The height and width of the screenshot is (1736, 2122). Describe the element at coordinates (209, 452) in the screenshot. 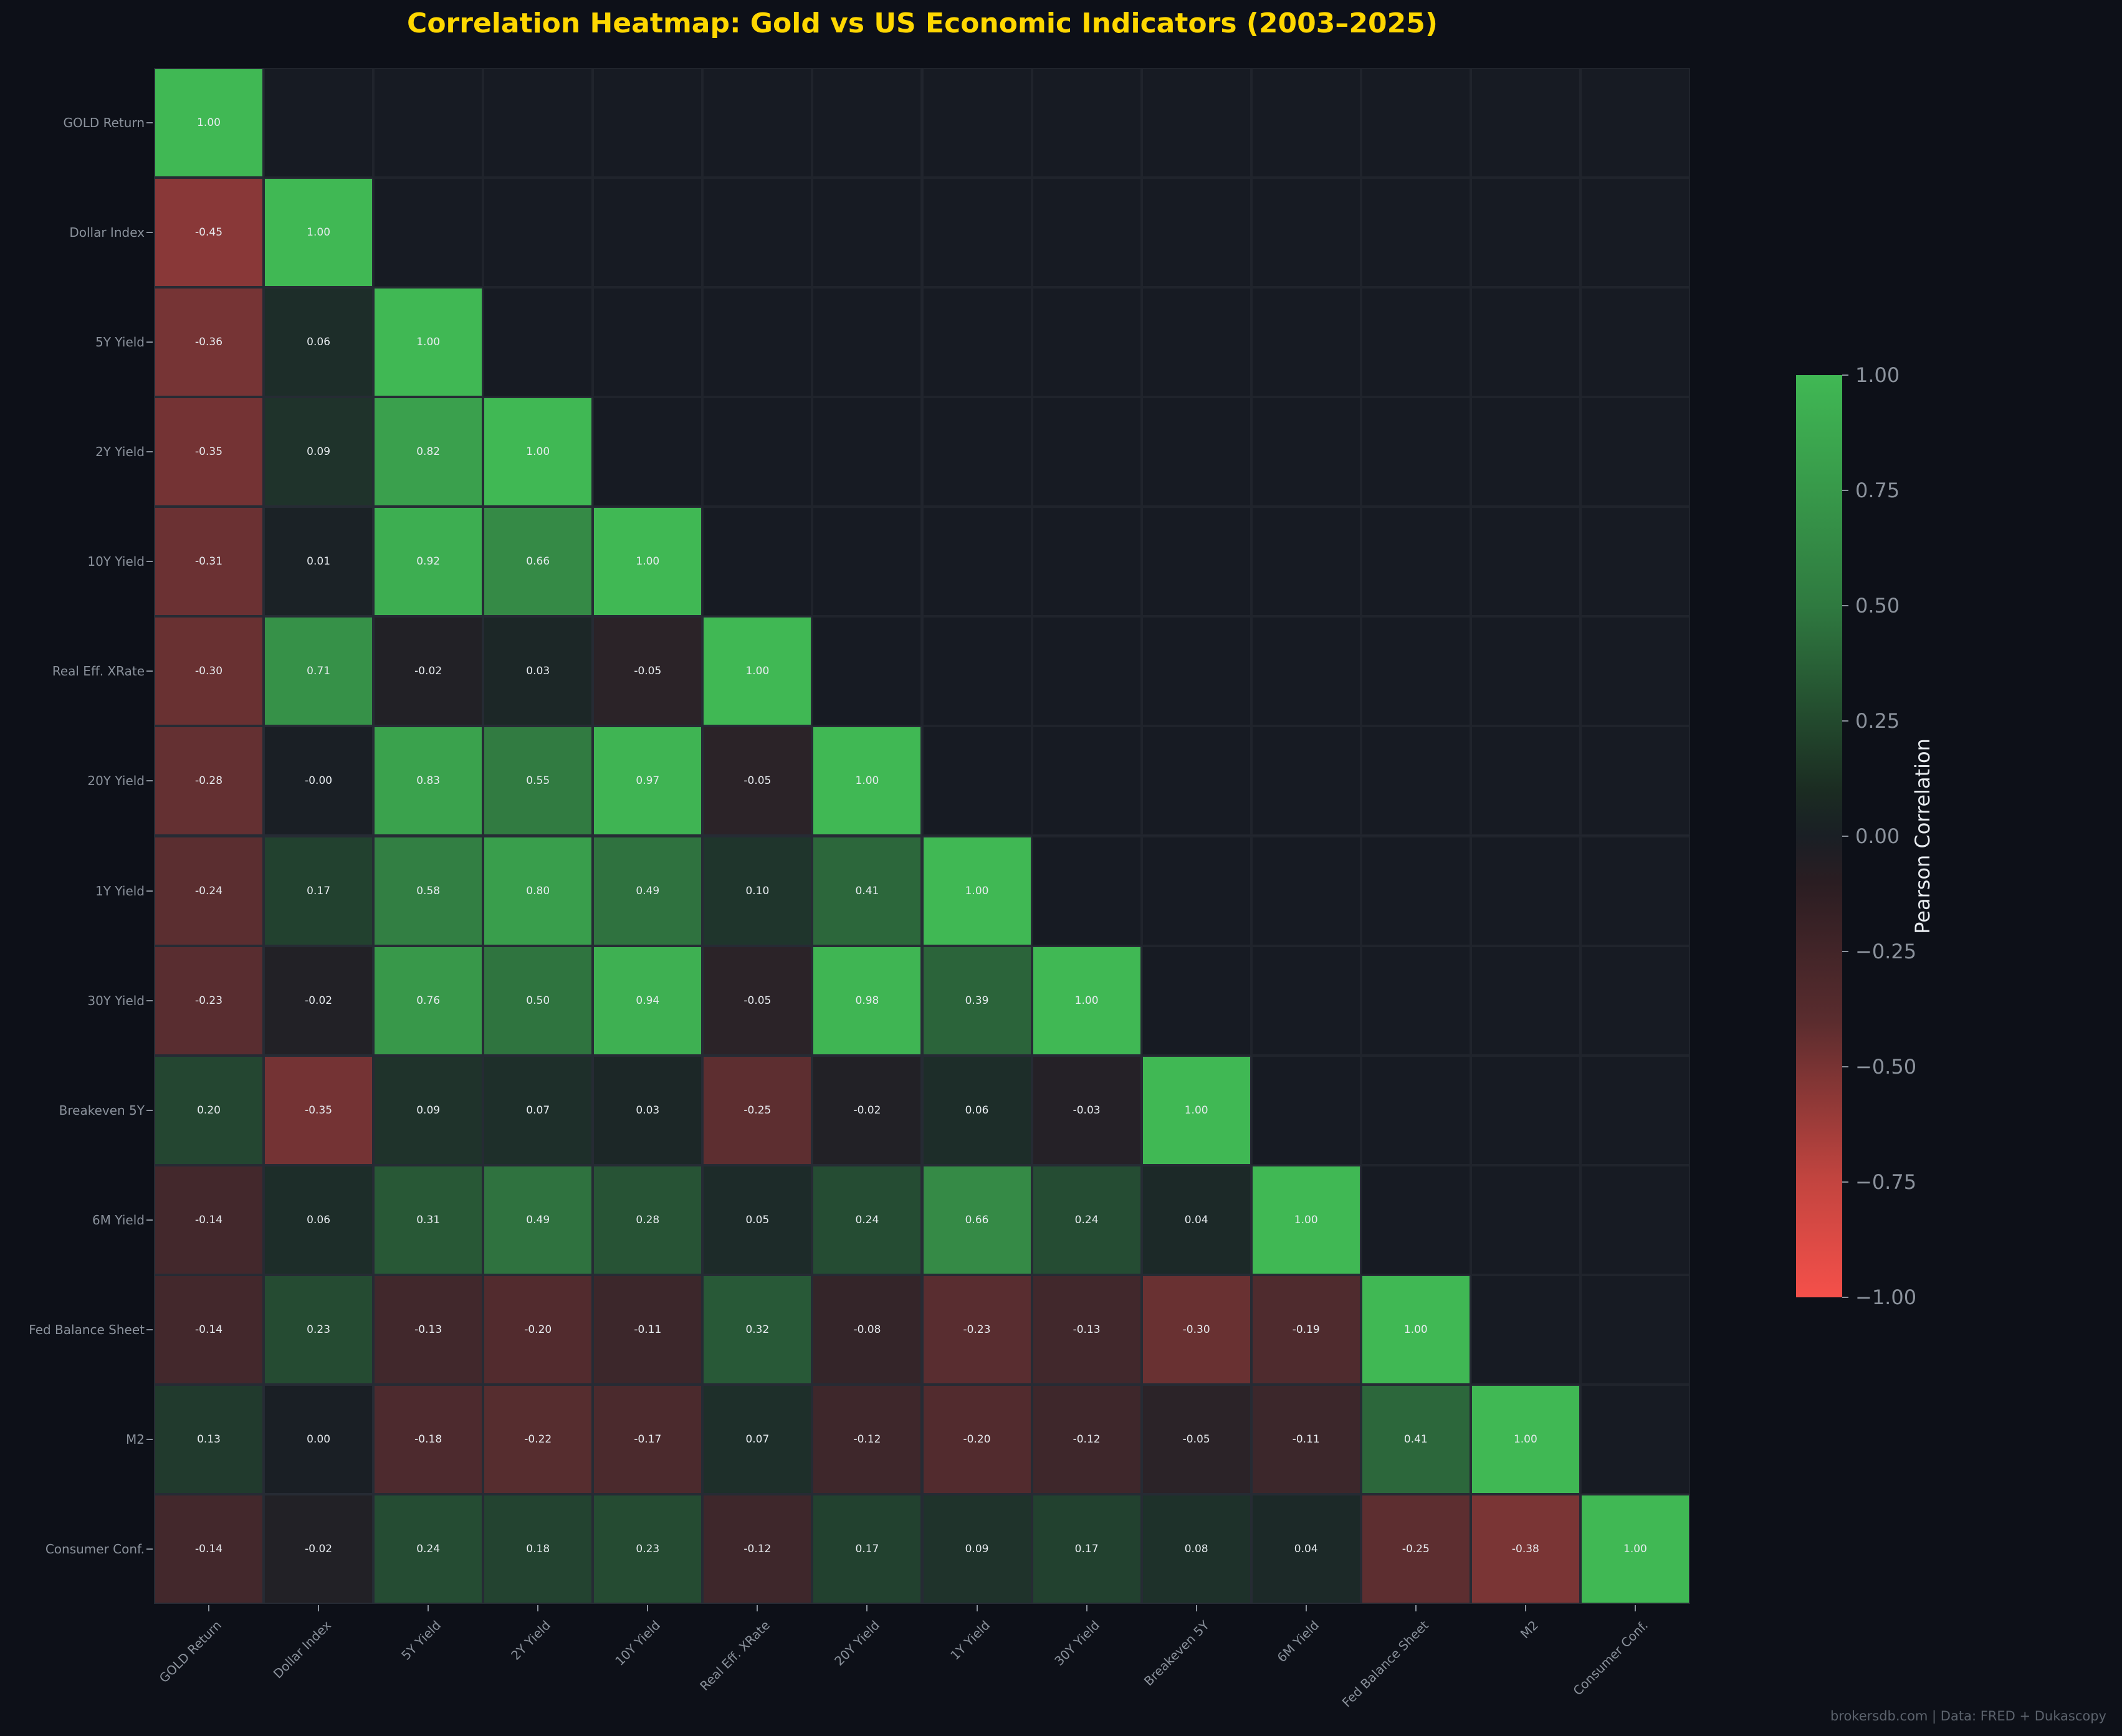

I see `heatmap-cell: -0.35` at that location.